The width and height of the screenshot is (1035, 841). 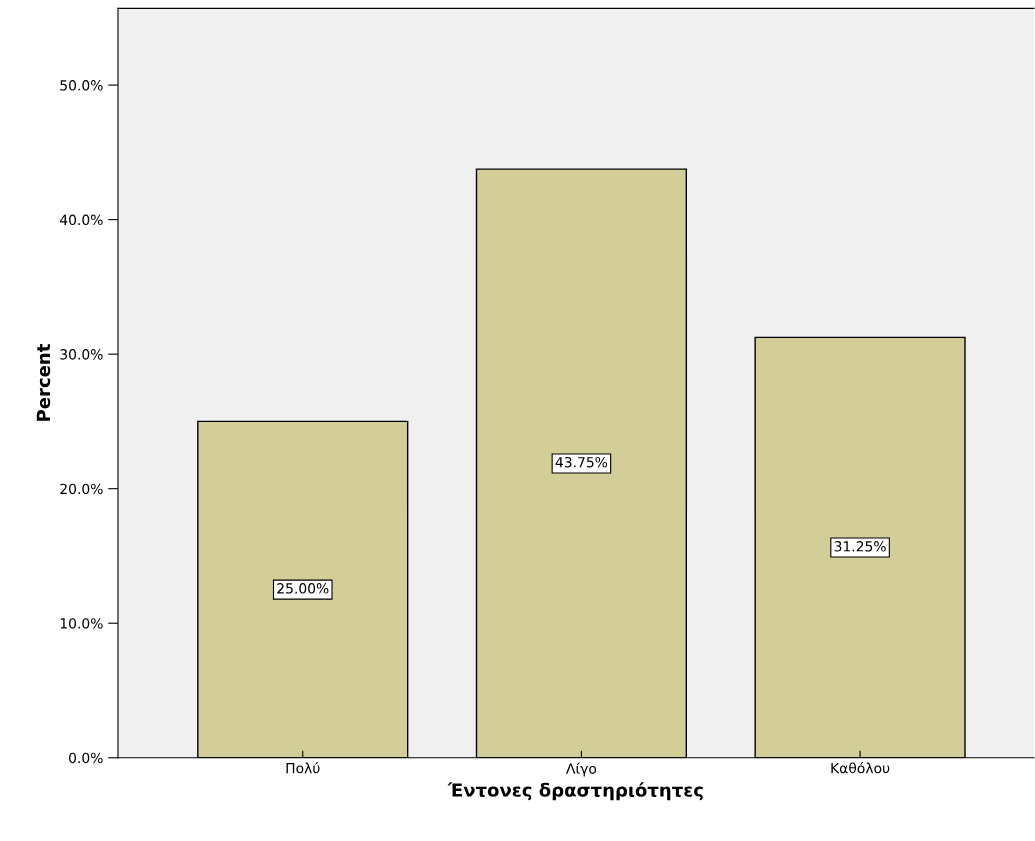 What do you see at coordinates (81, 623) in the screenshot?
I see `y-tick-label: 10.0%` at bounding box center [81, 623].